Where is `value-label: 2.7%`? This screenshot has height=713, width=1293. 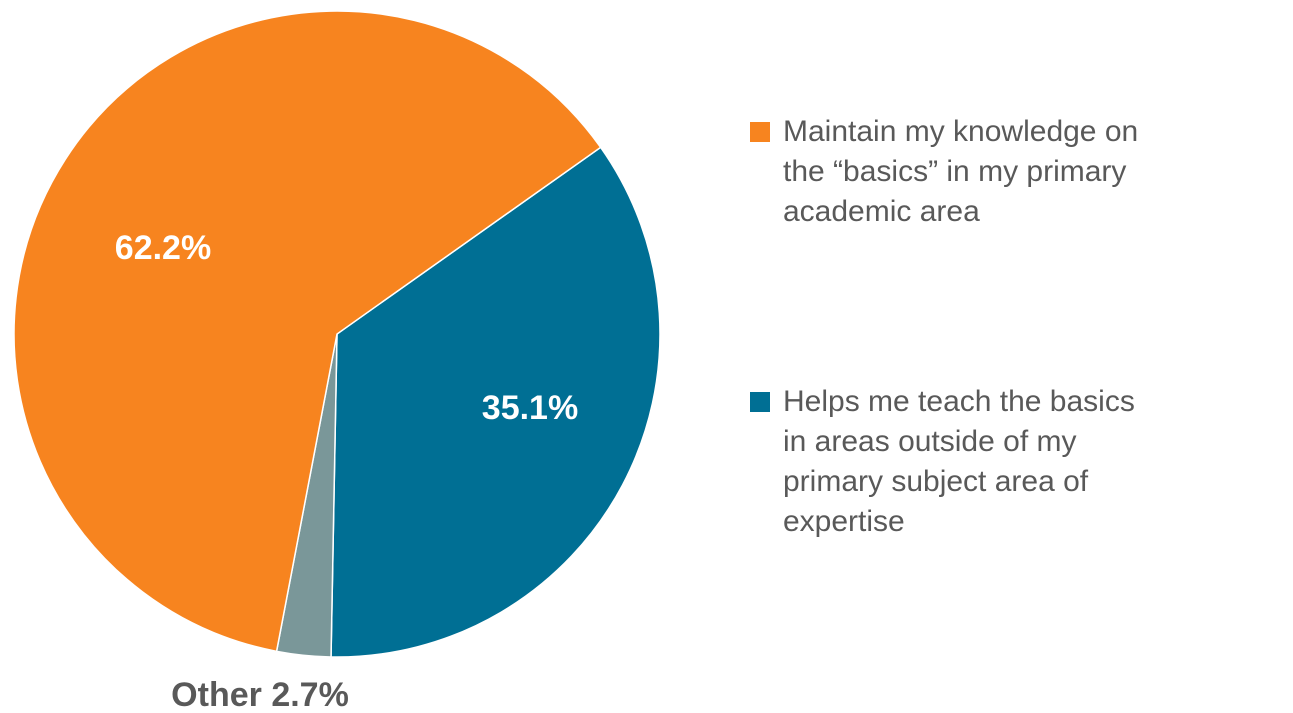 value-label: 2.7% is located at coordinates (310, 694).